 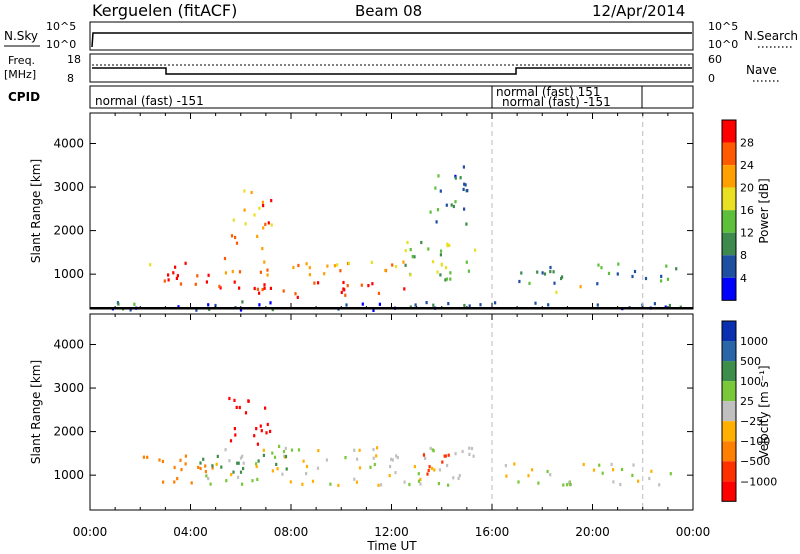 I want to click on colorbar-tick-label: 20, so click(x=747, y=188).